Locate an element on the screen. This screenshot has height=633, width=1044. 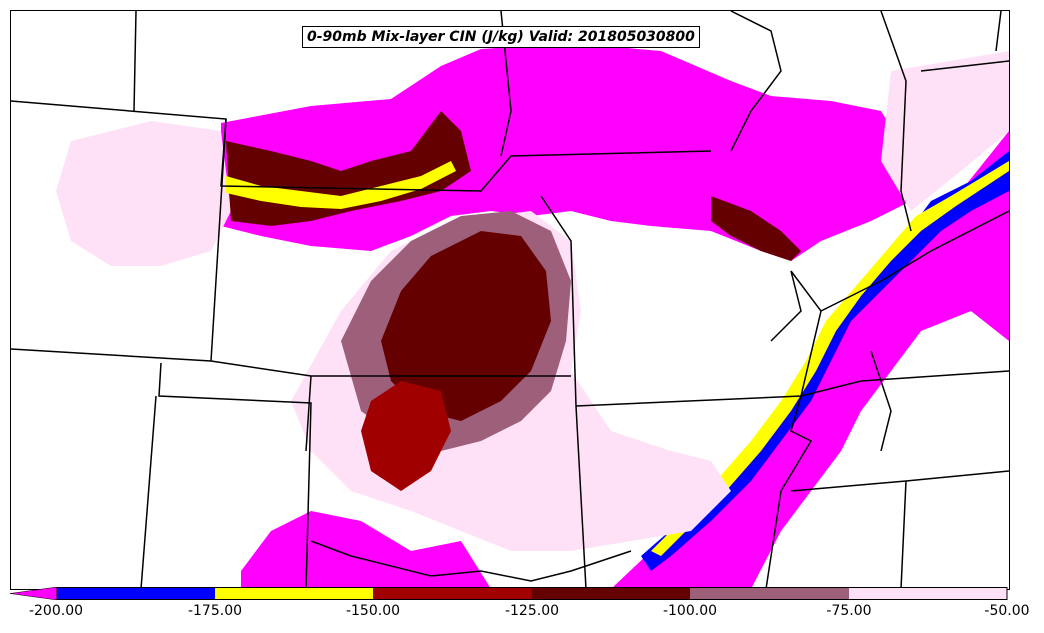
cin-field-lt-200-southwest is located at coordinates (366, 550).